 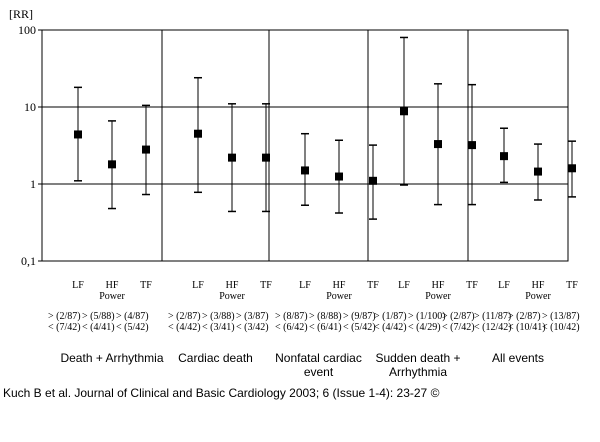 What do you see at coordinates (218, 316) in the screenshot?
I see `count-line: > (3/88)` at bounding box center [218, 316].